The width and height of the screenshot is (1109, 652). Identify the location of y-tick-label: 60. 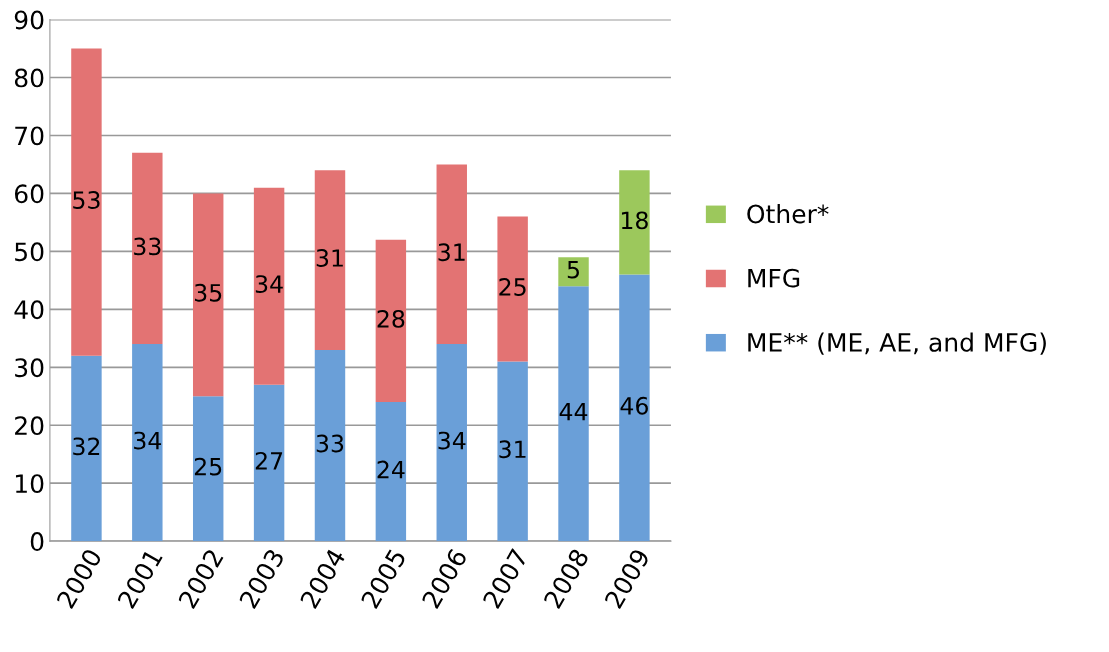
(29, 194).